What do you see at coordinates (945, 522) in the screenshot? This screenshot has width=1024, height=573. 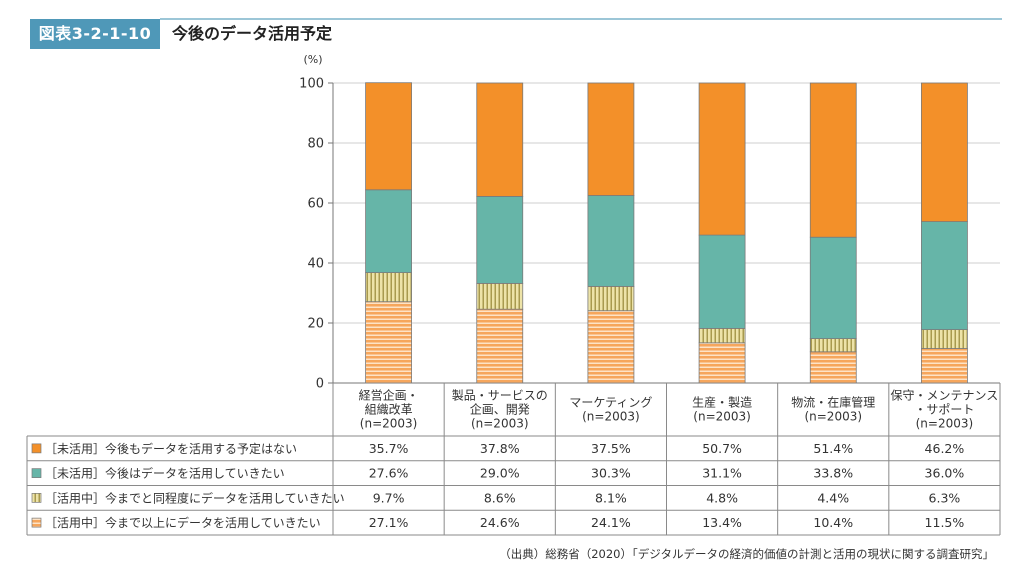 I see `data-label: 11.5%` at bounding box center [945, 522].